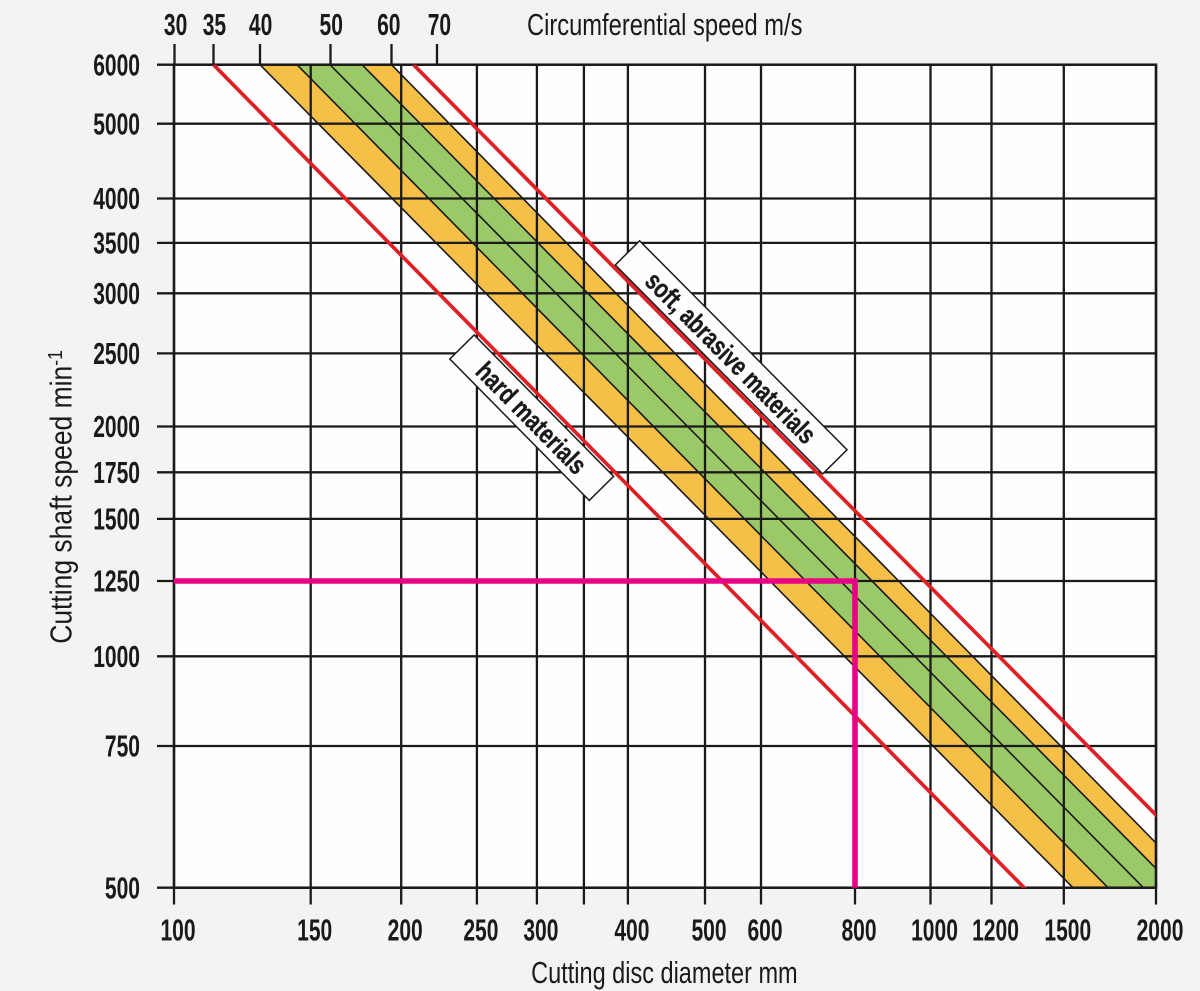 This screenshot has width=1200, height=991. I want to click on svg-text: 5000, so click(116, 123).